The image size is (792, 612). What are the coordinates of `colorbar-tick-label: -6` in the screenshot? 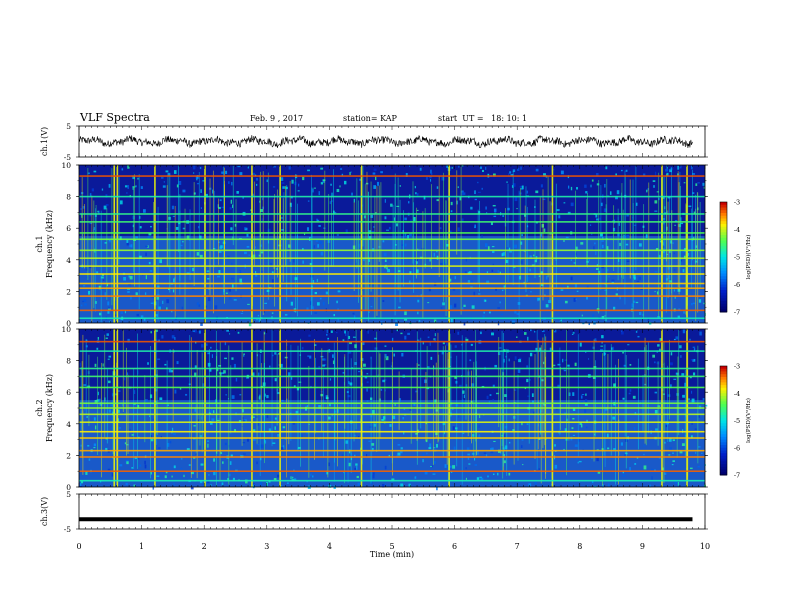 It's located at (737, 285).